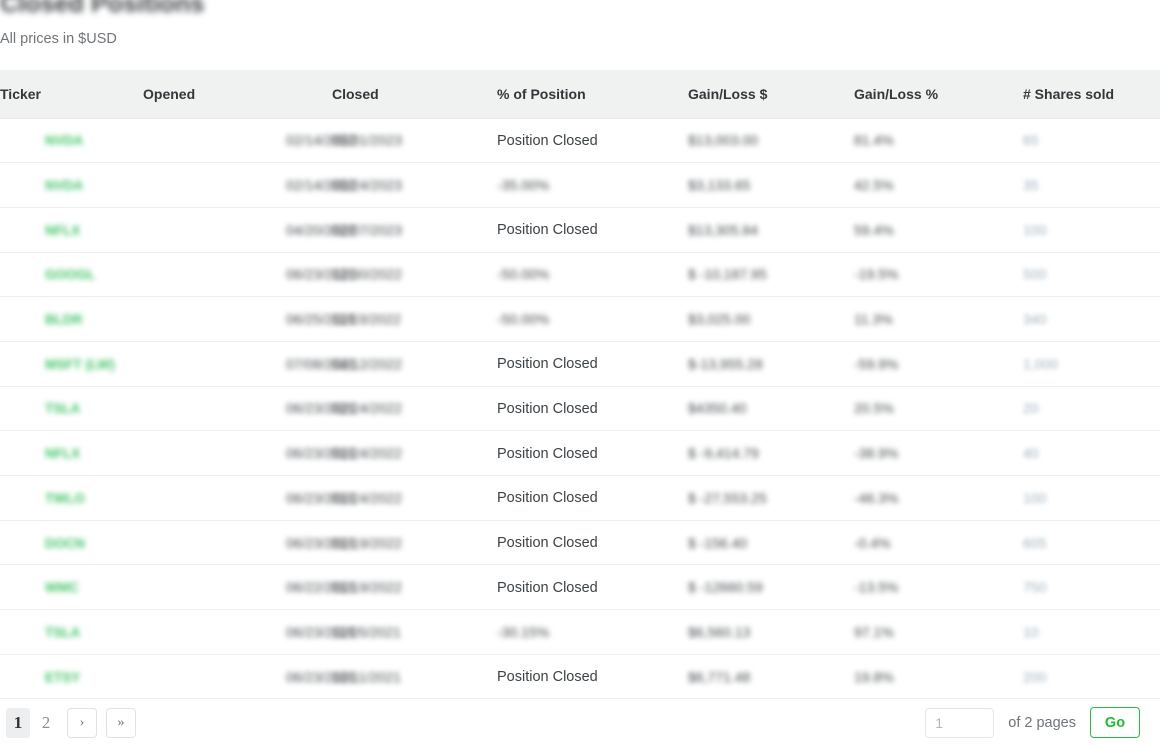 The image size is (1160, 745). I want to click on pagination-page-2: 2, so click(46, 723).